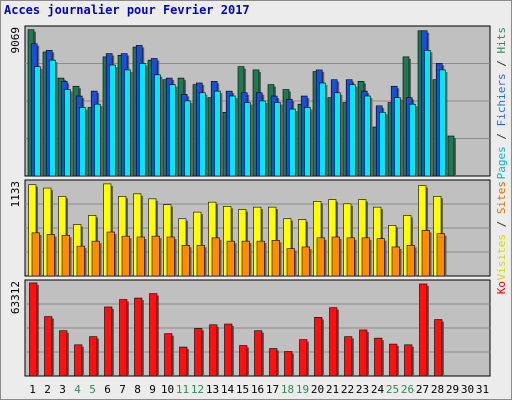 This screenshot has width=512, height=400. Describe the element at coordinates (15, 40) in the screenshot. I see `panel-pages-fichiers-hits-ymax-label: 9069` at that location.